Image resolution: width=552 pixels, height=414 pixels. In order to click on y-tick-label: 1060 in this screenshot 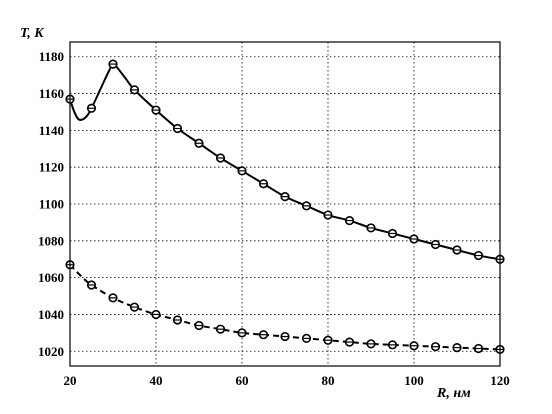, I will do `click(51, 277)`.